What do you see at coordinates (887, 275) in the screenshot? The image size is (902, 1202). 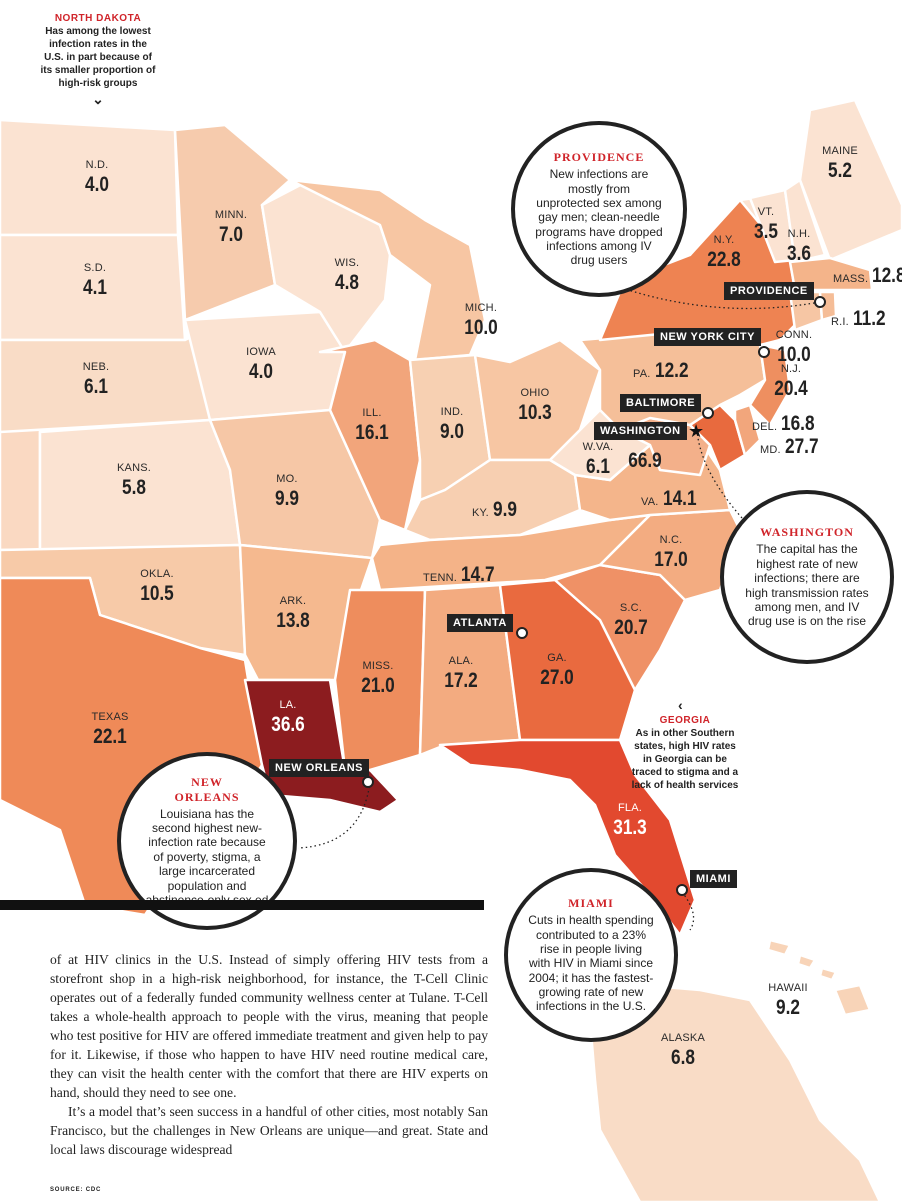 I see `label-mass-rate: 12.8` at bounding box center [887, 275].